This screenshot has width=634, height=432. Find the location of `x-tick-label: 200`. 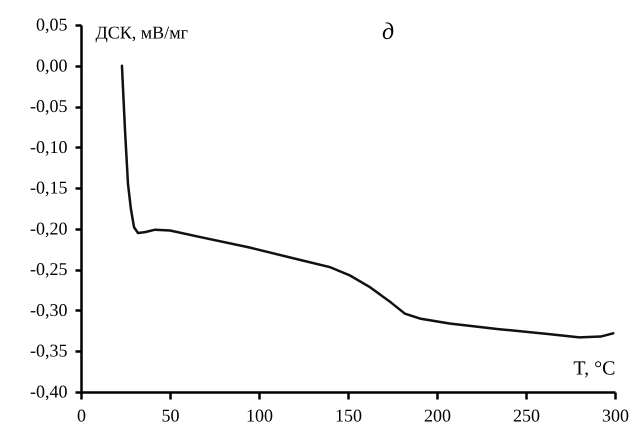

x-tick-label: 200 is located at coordinates (437, 416).